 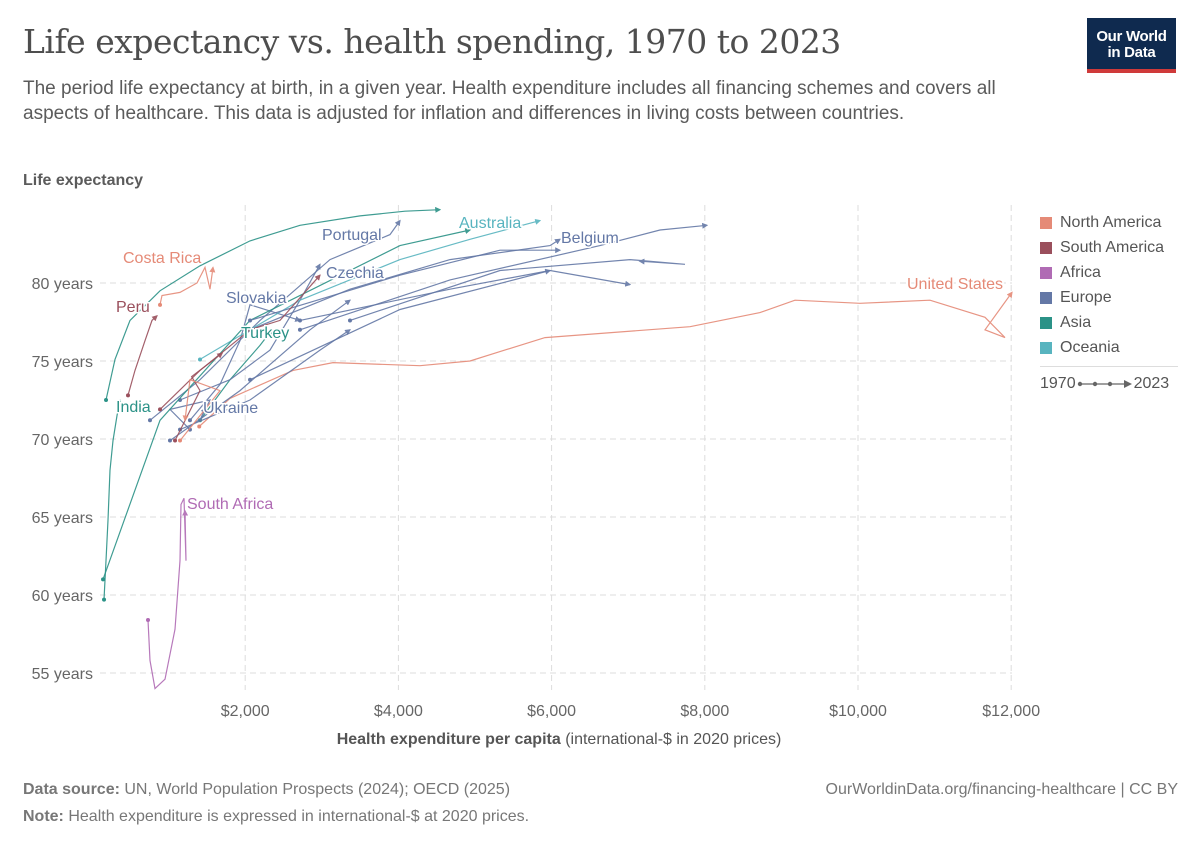 I want to click on logo-line-1: Our World, so click(x=1131, y=36).